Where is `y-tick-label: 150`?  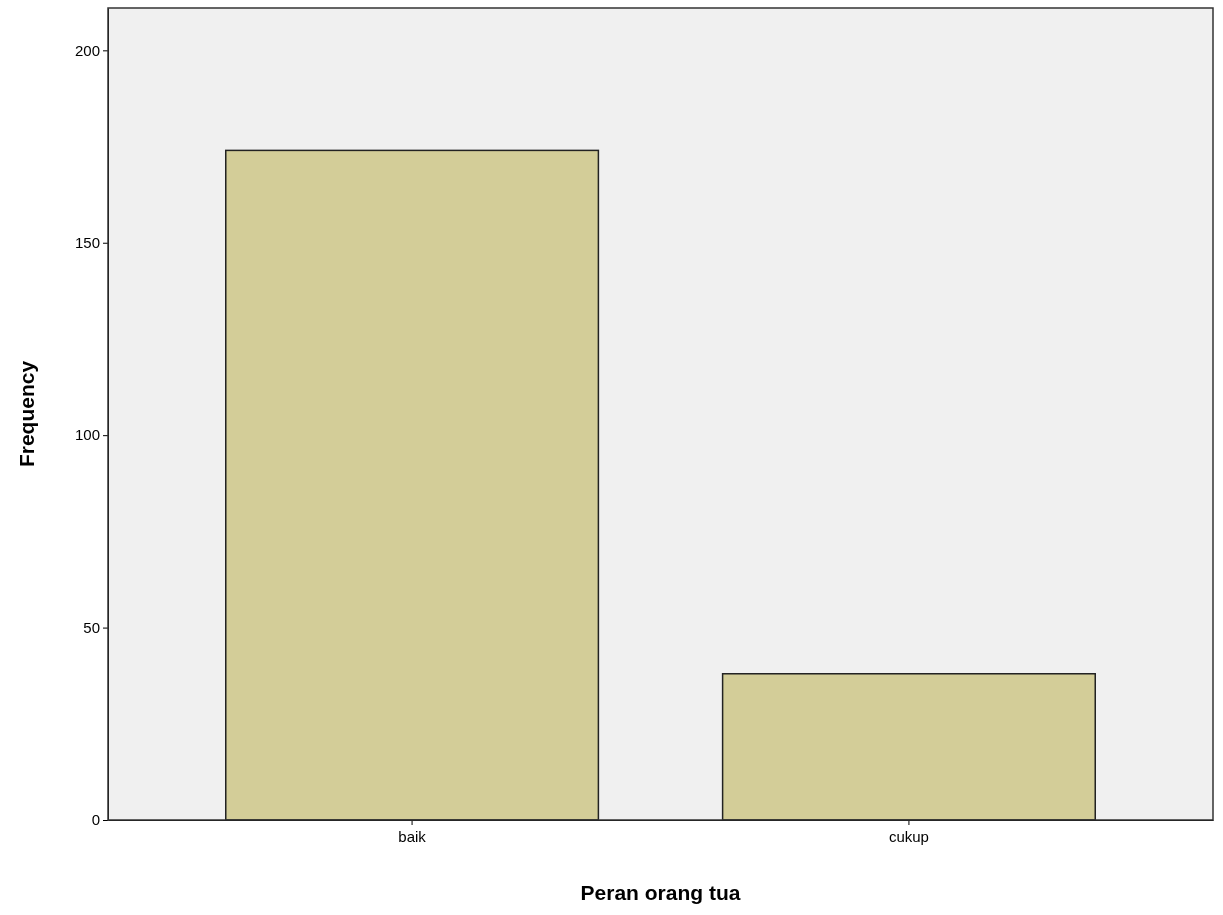
y-tick-label: 150 is located at coordinates (87, 243).